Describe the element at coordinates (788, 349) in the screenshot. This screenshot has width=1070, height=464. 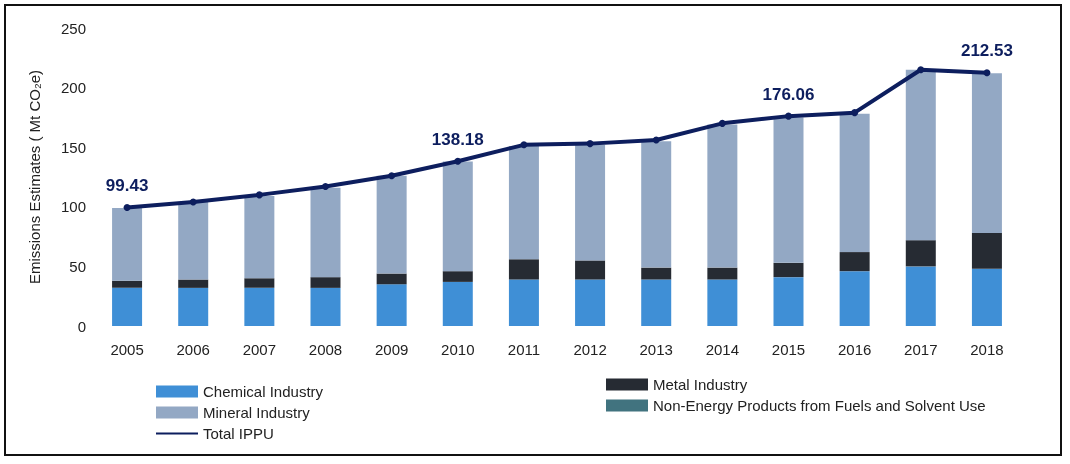
I see `x-tick-label: 2015` at that location.